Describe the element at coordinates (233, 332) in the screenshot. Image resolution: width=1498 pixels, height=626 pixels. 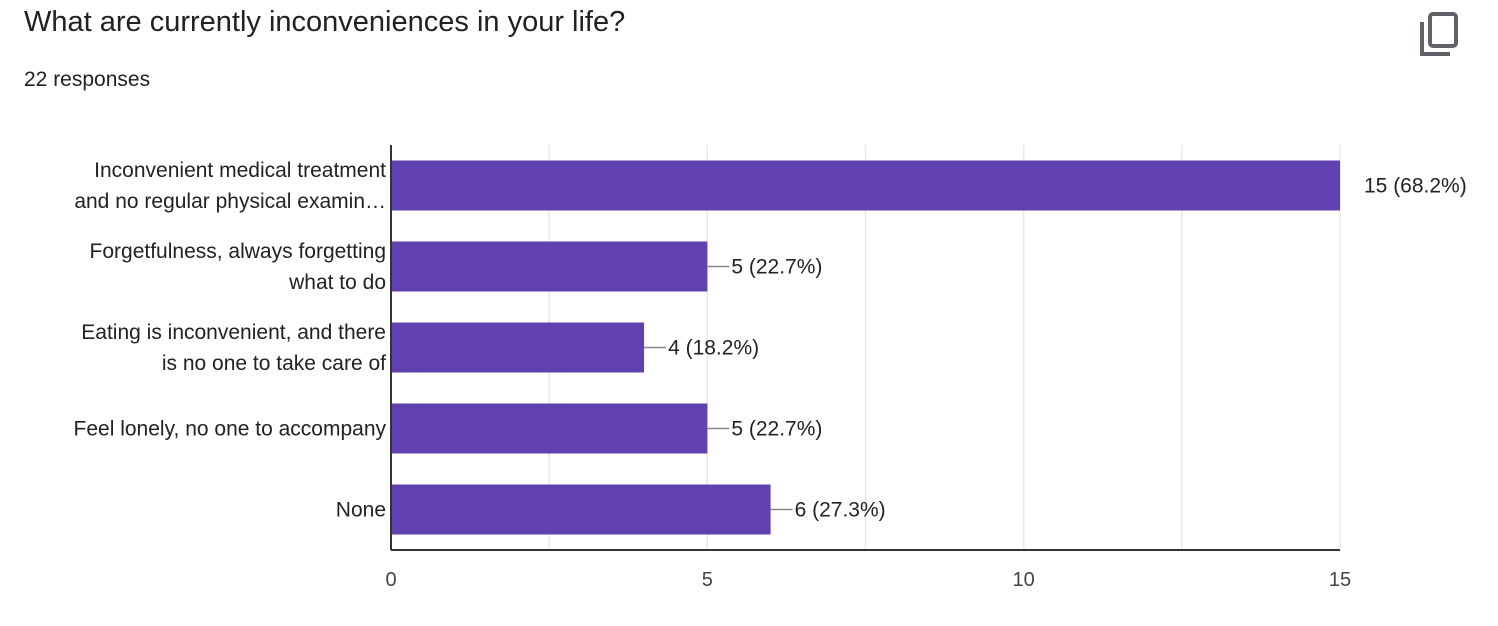
I see `category-label: Eating is inconvenient, and there` at that location.